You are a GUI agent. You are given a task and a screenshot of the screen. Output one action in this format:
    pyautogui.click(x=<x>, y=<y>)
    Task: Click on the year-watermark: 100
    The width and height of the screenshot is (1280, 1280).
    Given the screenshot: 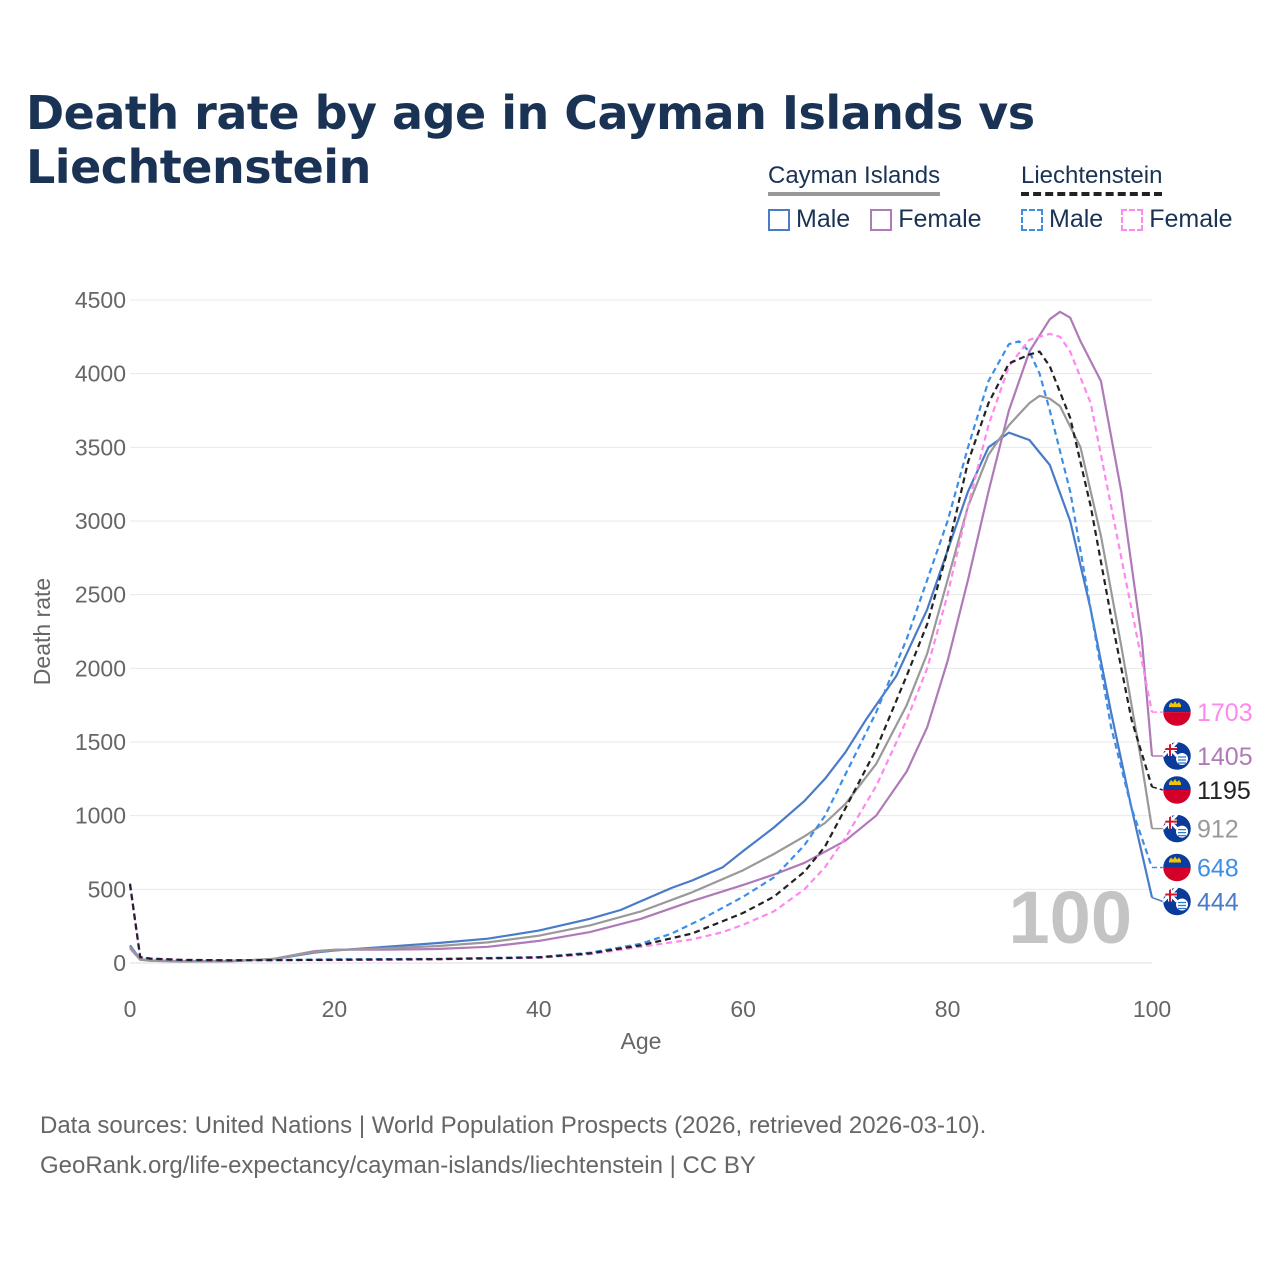 What is the action you would take?
    pyautogui.click(x=1070, y=917)
    